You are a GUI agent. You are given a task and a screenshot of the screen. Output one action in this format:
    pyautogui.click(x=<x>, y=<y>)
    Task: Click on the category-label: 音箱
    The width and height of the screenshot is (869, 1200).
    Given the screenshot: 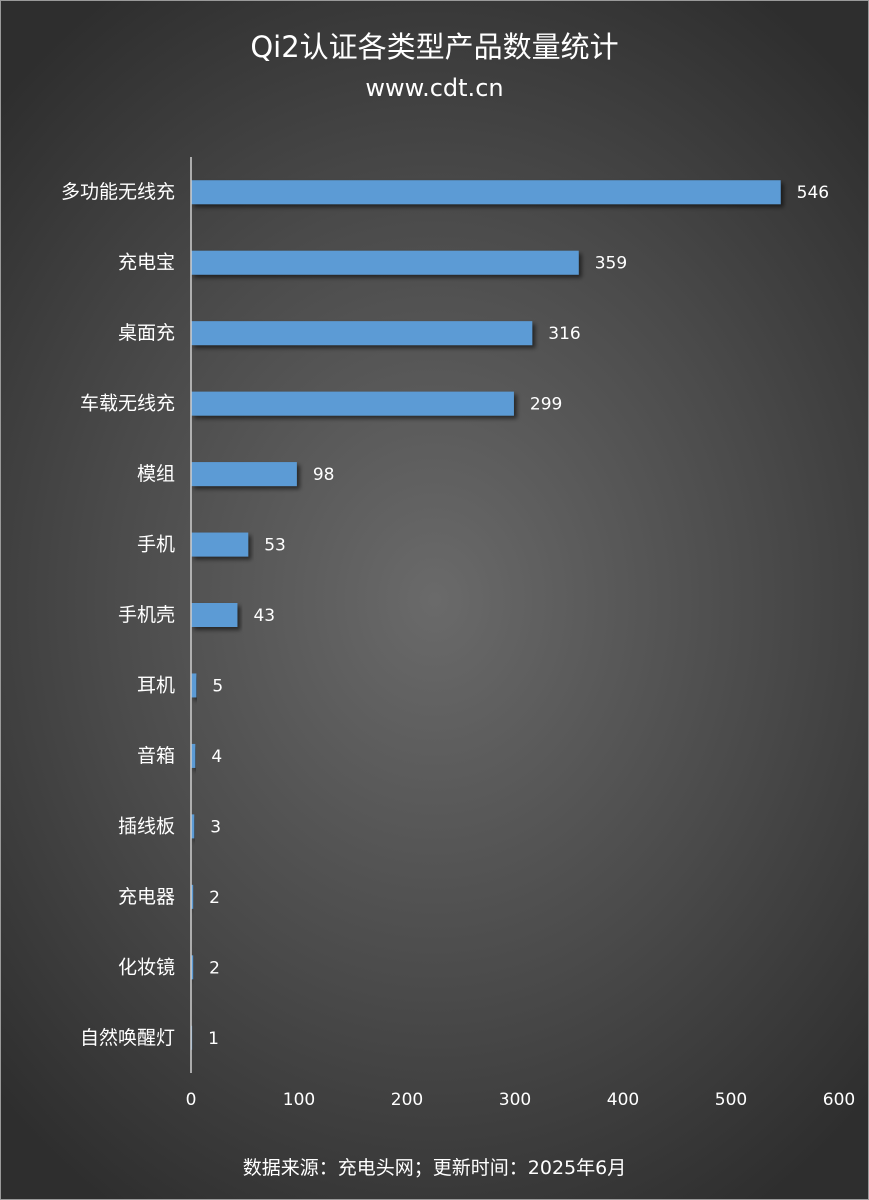 What is the action you would take?
    pyautogui.click(x=156, y=756)
    